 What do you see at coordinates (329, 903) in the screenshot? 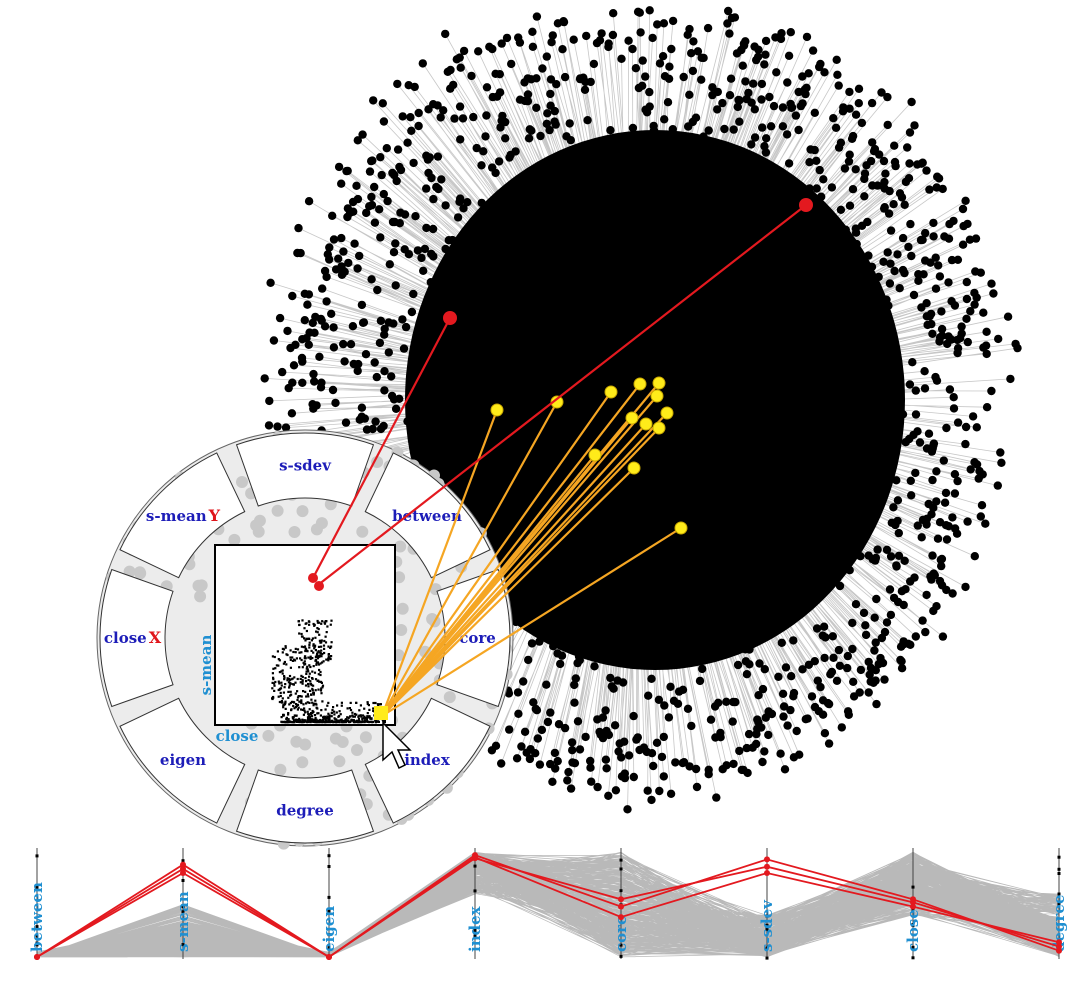
I see `pc-axis-eigen: eigen` at bounding box center [329, 903].